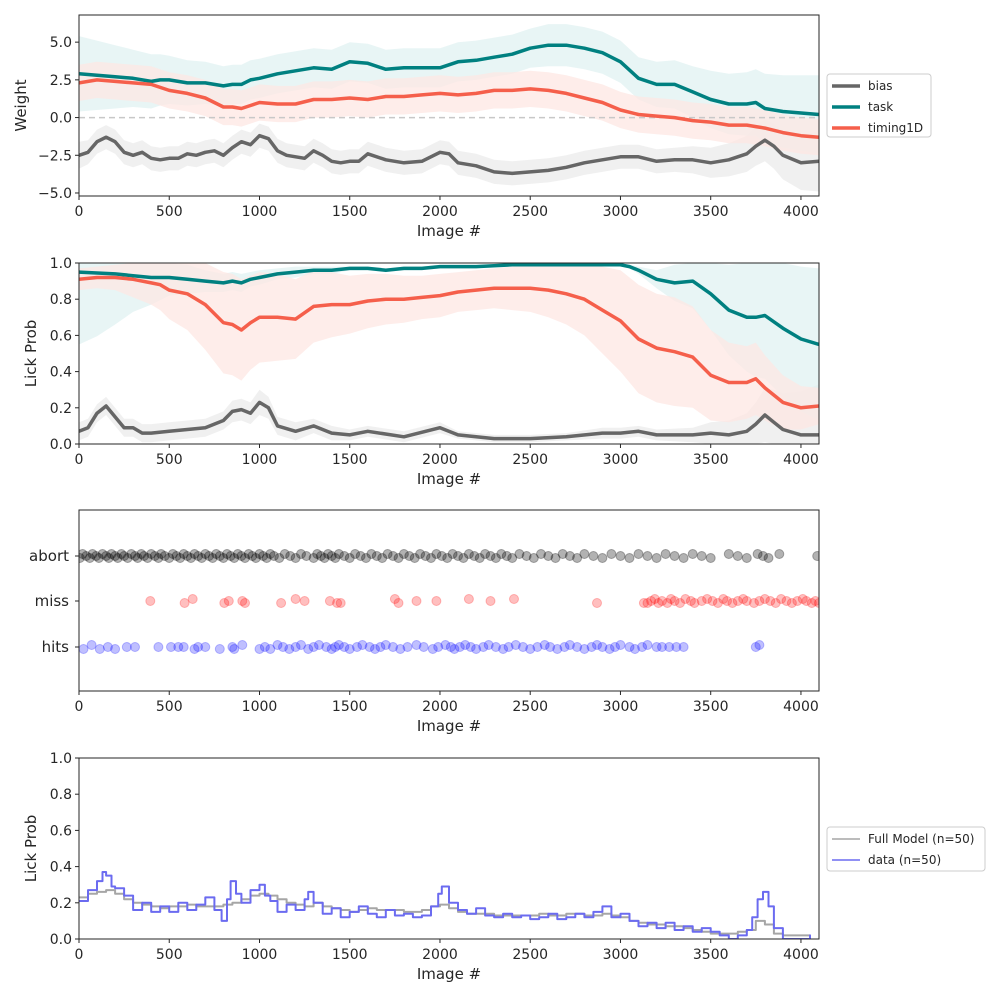 This screenshot has height=1000, width=1000. I want to click on x-axis-label: Image #, so click(449, 479).